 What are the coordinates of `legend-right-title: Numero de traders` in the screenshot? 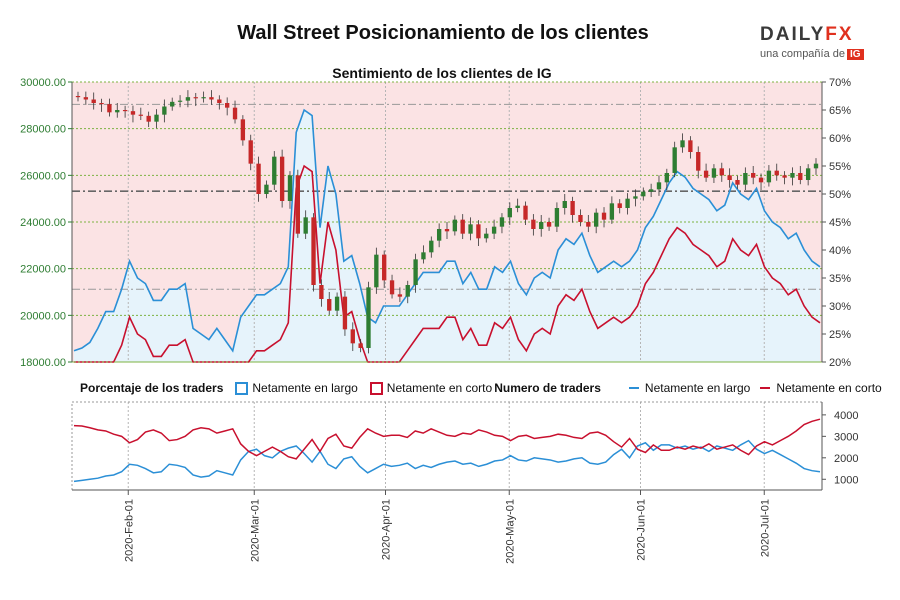 It's located at (547, 388).